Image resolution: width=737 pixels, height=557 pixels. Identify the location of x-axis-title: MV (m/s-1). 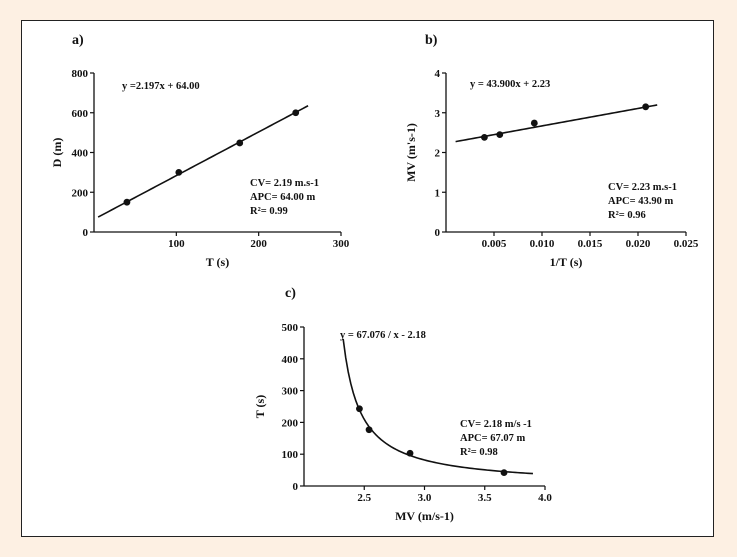
(424, 516).